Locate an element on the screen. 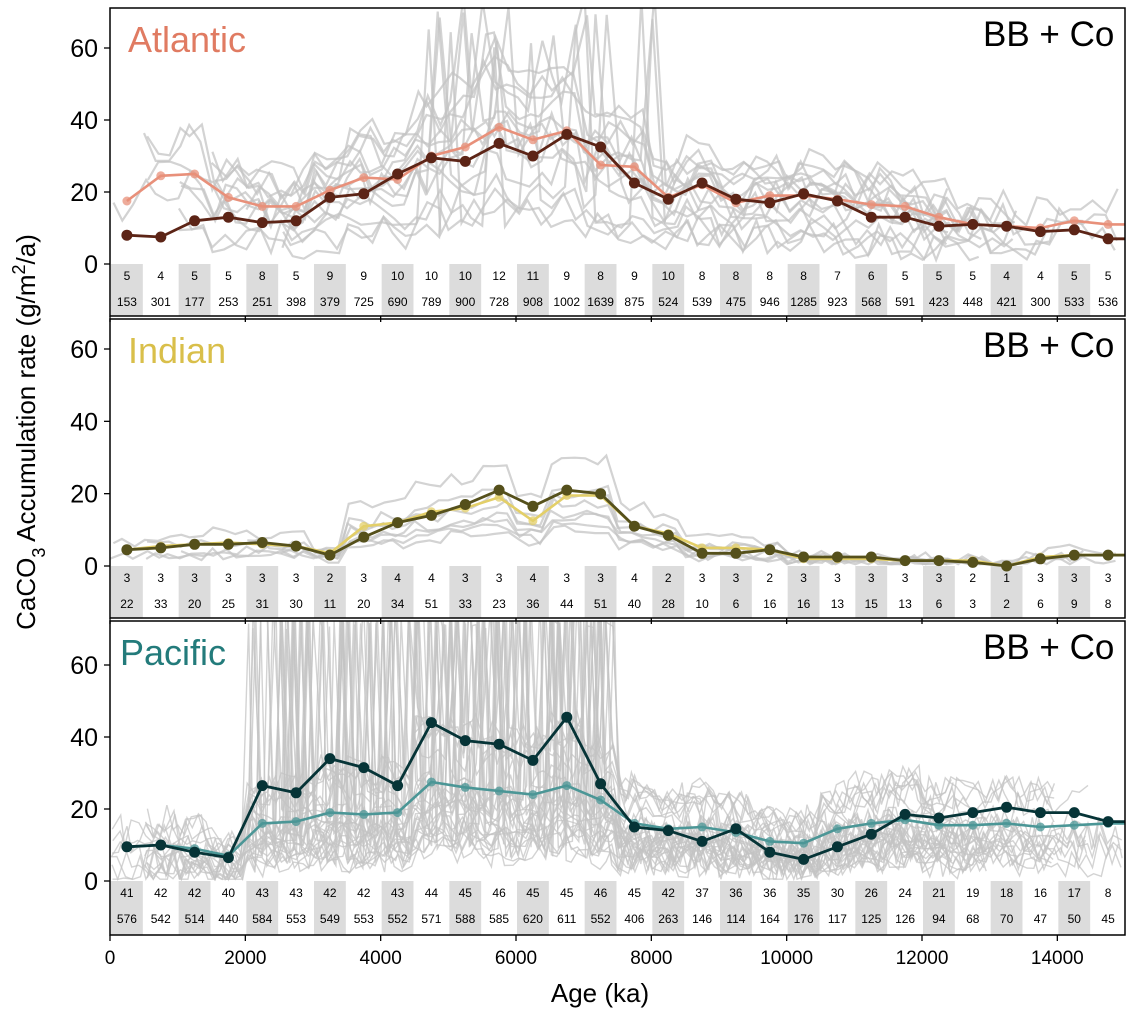  count-label-bottom: 177 is located at coordinates (195, 302).